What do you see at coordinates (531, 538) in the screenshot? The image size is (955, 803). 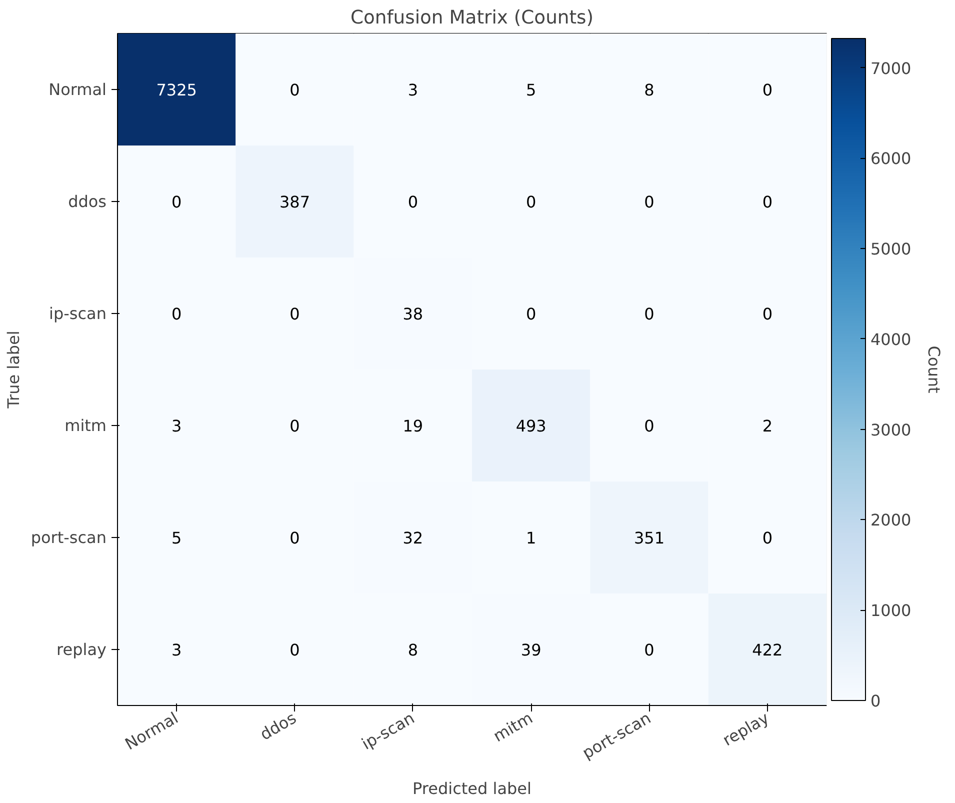 I see `data-label: 1` at bounding box center [531, 538].